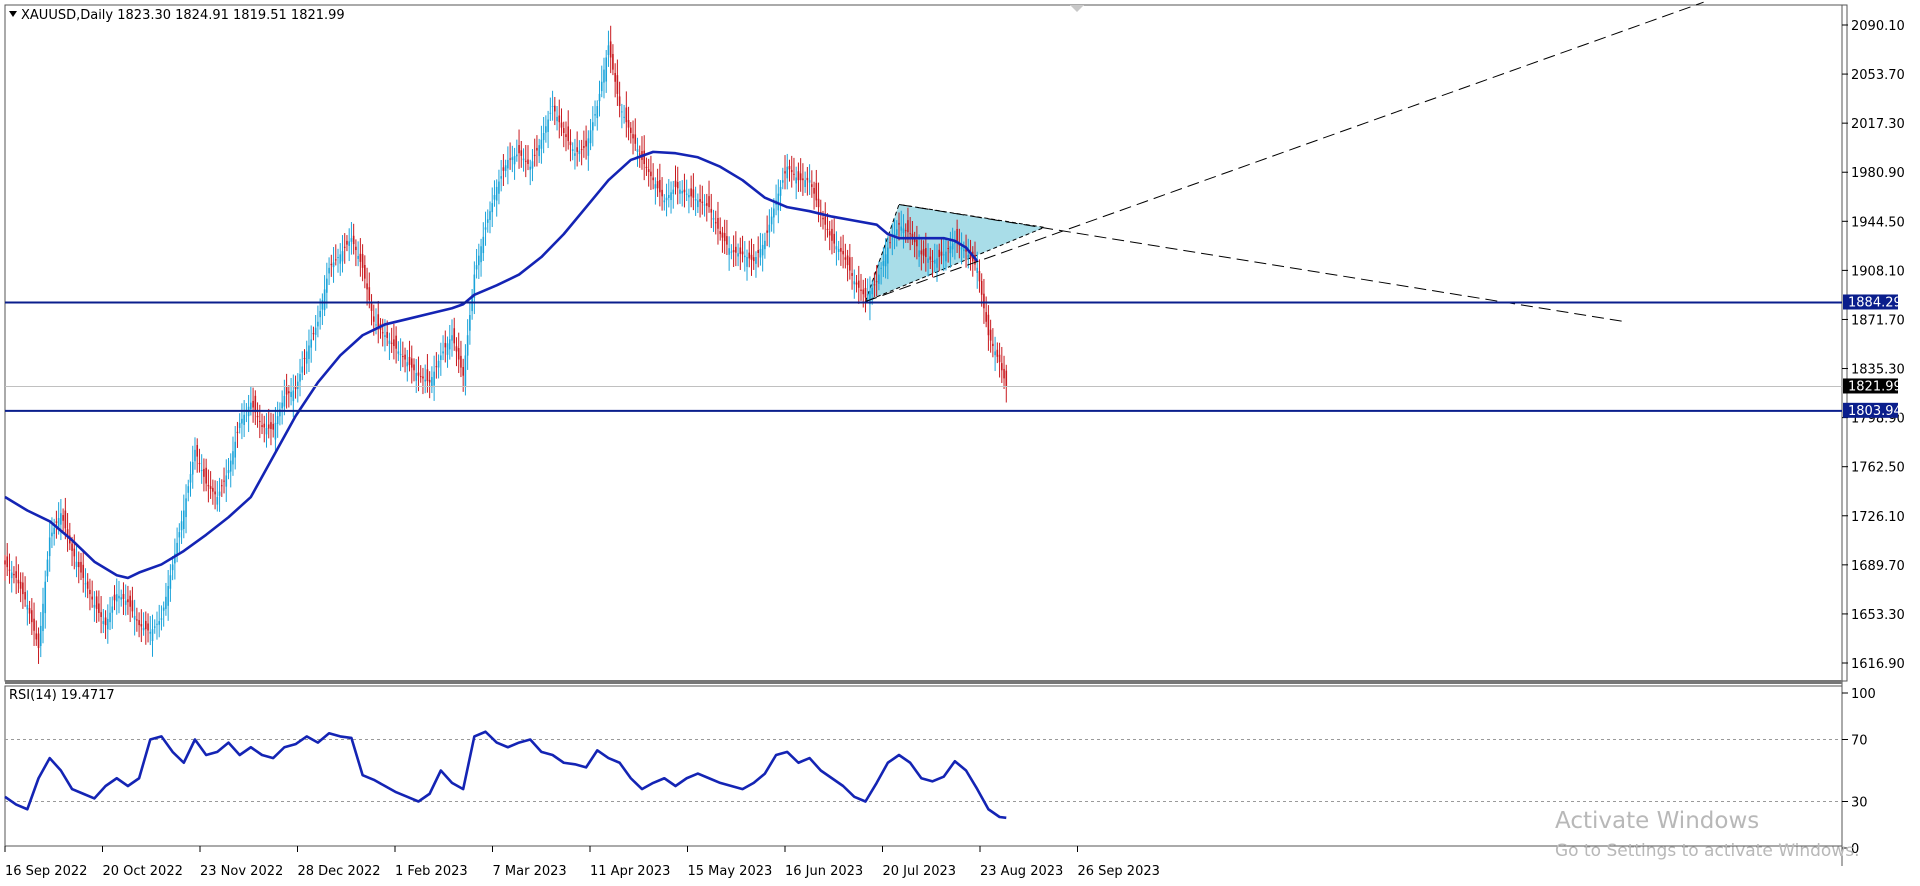  I want to click on trendline, so click(1284, 152).